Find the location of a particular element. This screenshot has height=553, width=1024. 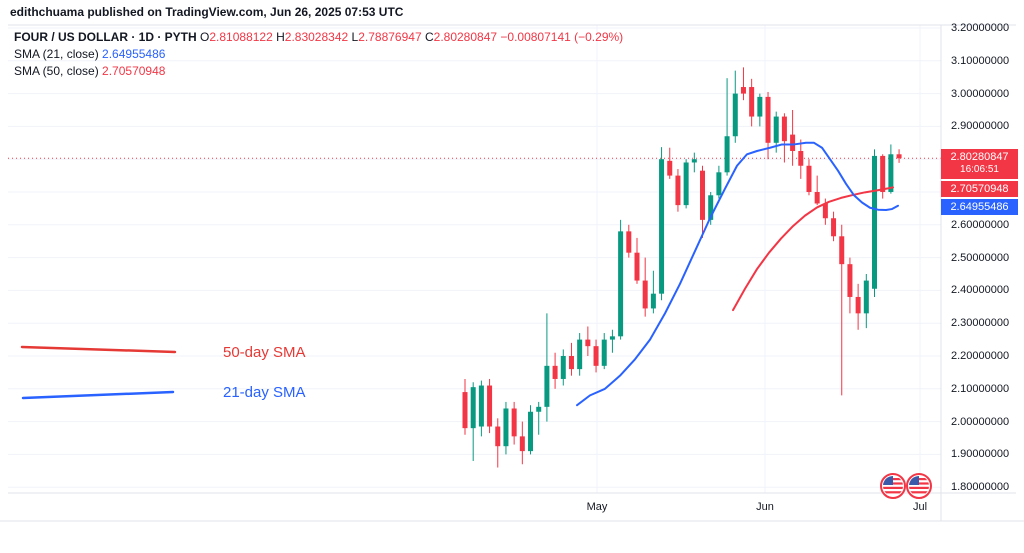

usd-flag-icons is located at coordinates (908, 489).